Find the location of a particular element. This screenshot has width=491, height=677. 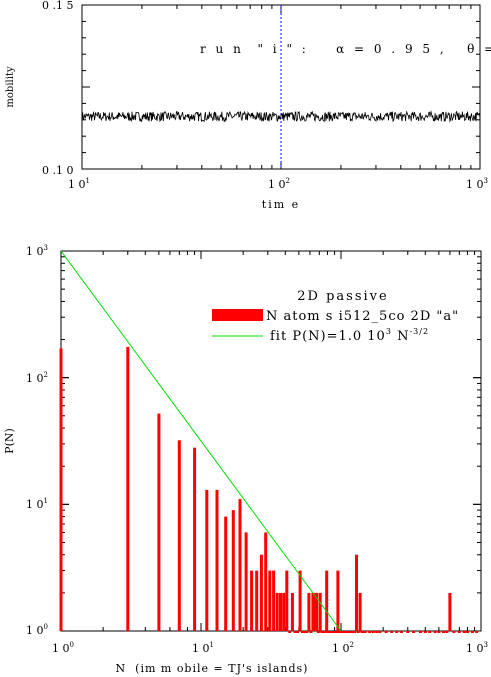

mobility-series-line is located at coordinates (281, 116).